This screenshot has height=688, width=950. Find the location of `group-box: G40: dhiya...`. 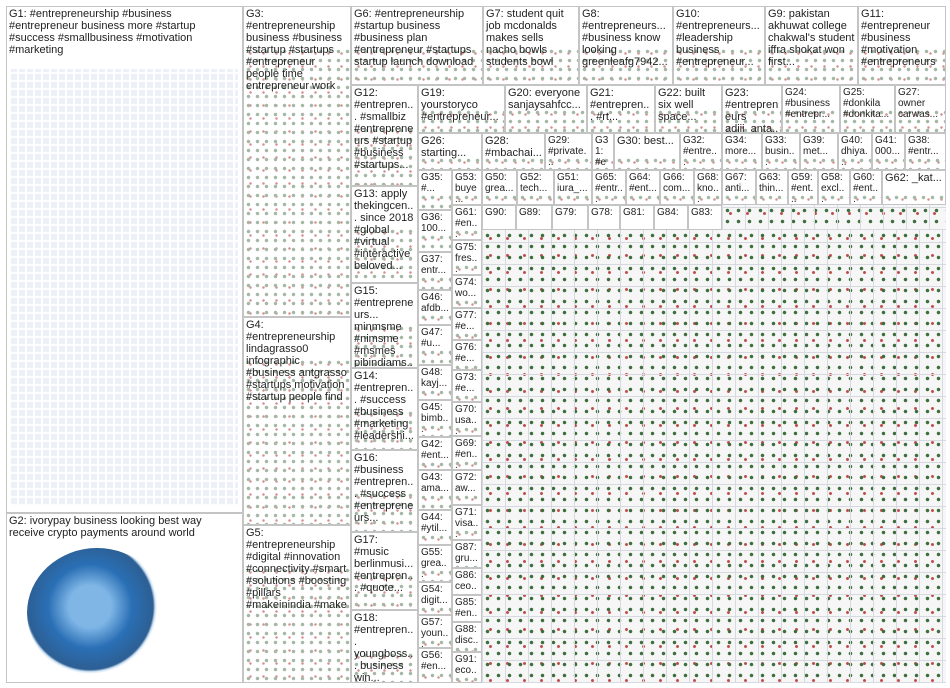

group-box: G40: dhiya... is located at coordinates (855, 151).